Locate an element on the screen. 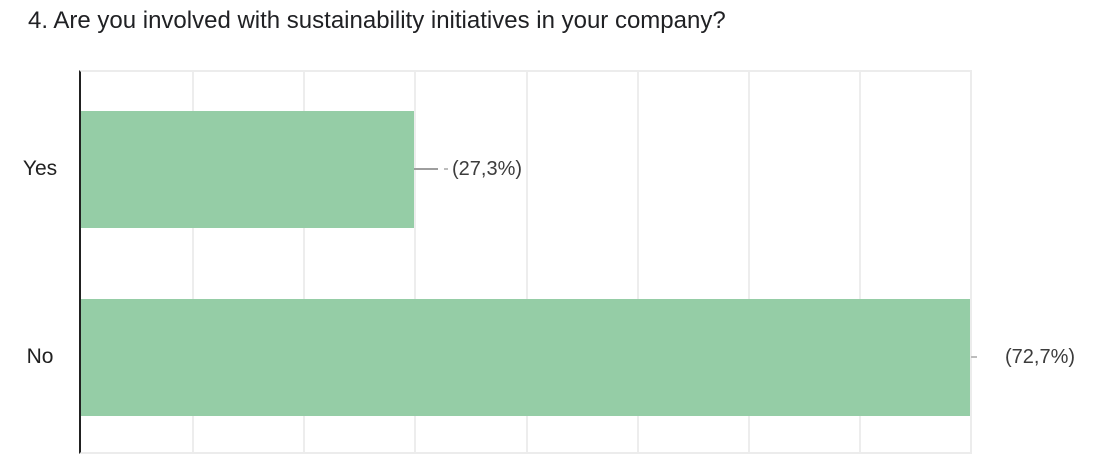 The height and width of the screenshot is (464, 1115). category-label-no: No is located at coordinates (40, 356).